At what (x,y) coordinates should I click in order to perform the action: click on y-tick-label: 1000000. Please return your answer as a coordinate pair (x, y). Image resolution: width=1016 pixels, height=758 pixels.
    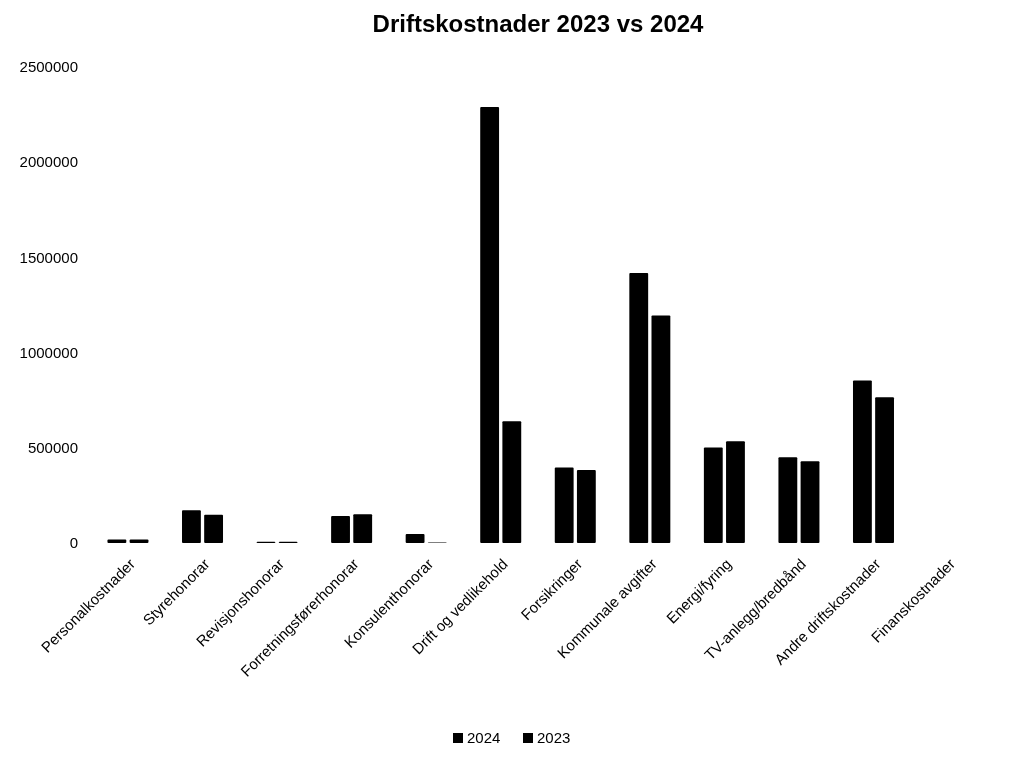
    Looking at the image, I should click on (48, 352).